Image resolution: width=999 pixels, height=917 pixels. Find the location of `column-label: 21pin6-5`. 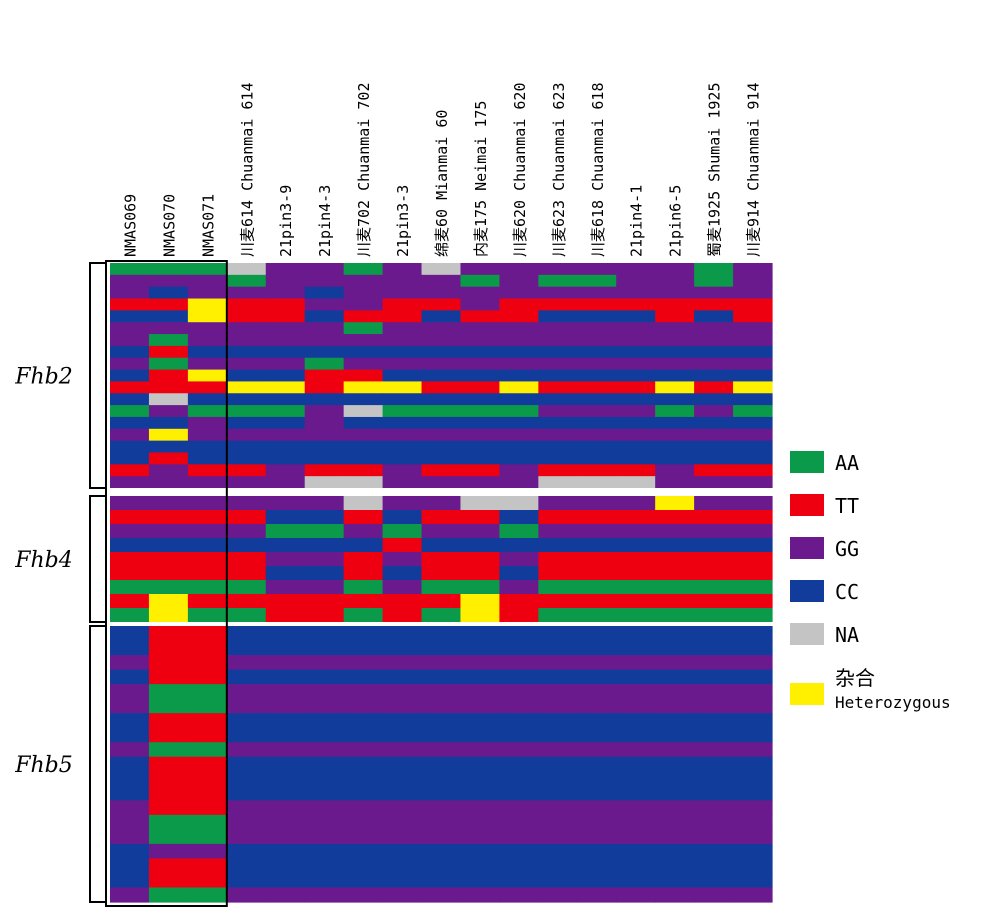

column-label: 21pin6-5 is located at coordinates (676, 221).